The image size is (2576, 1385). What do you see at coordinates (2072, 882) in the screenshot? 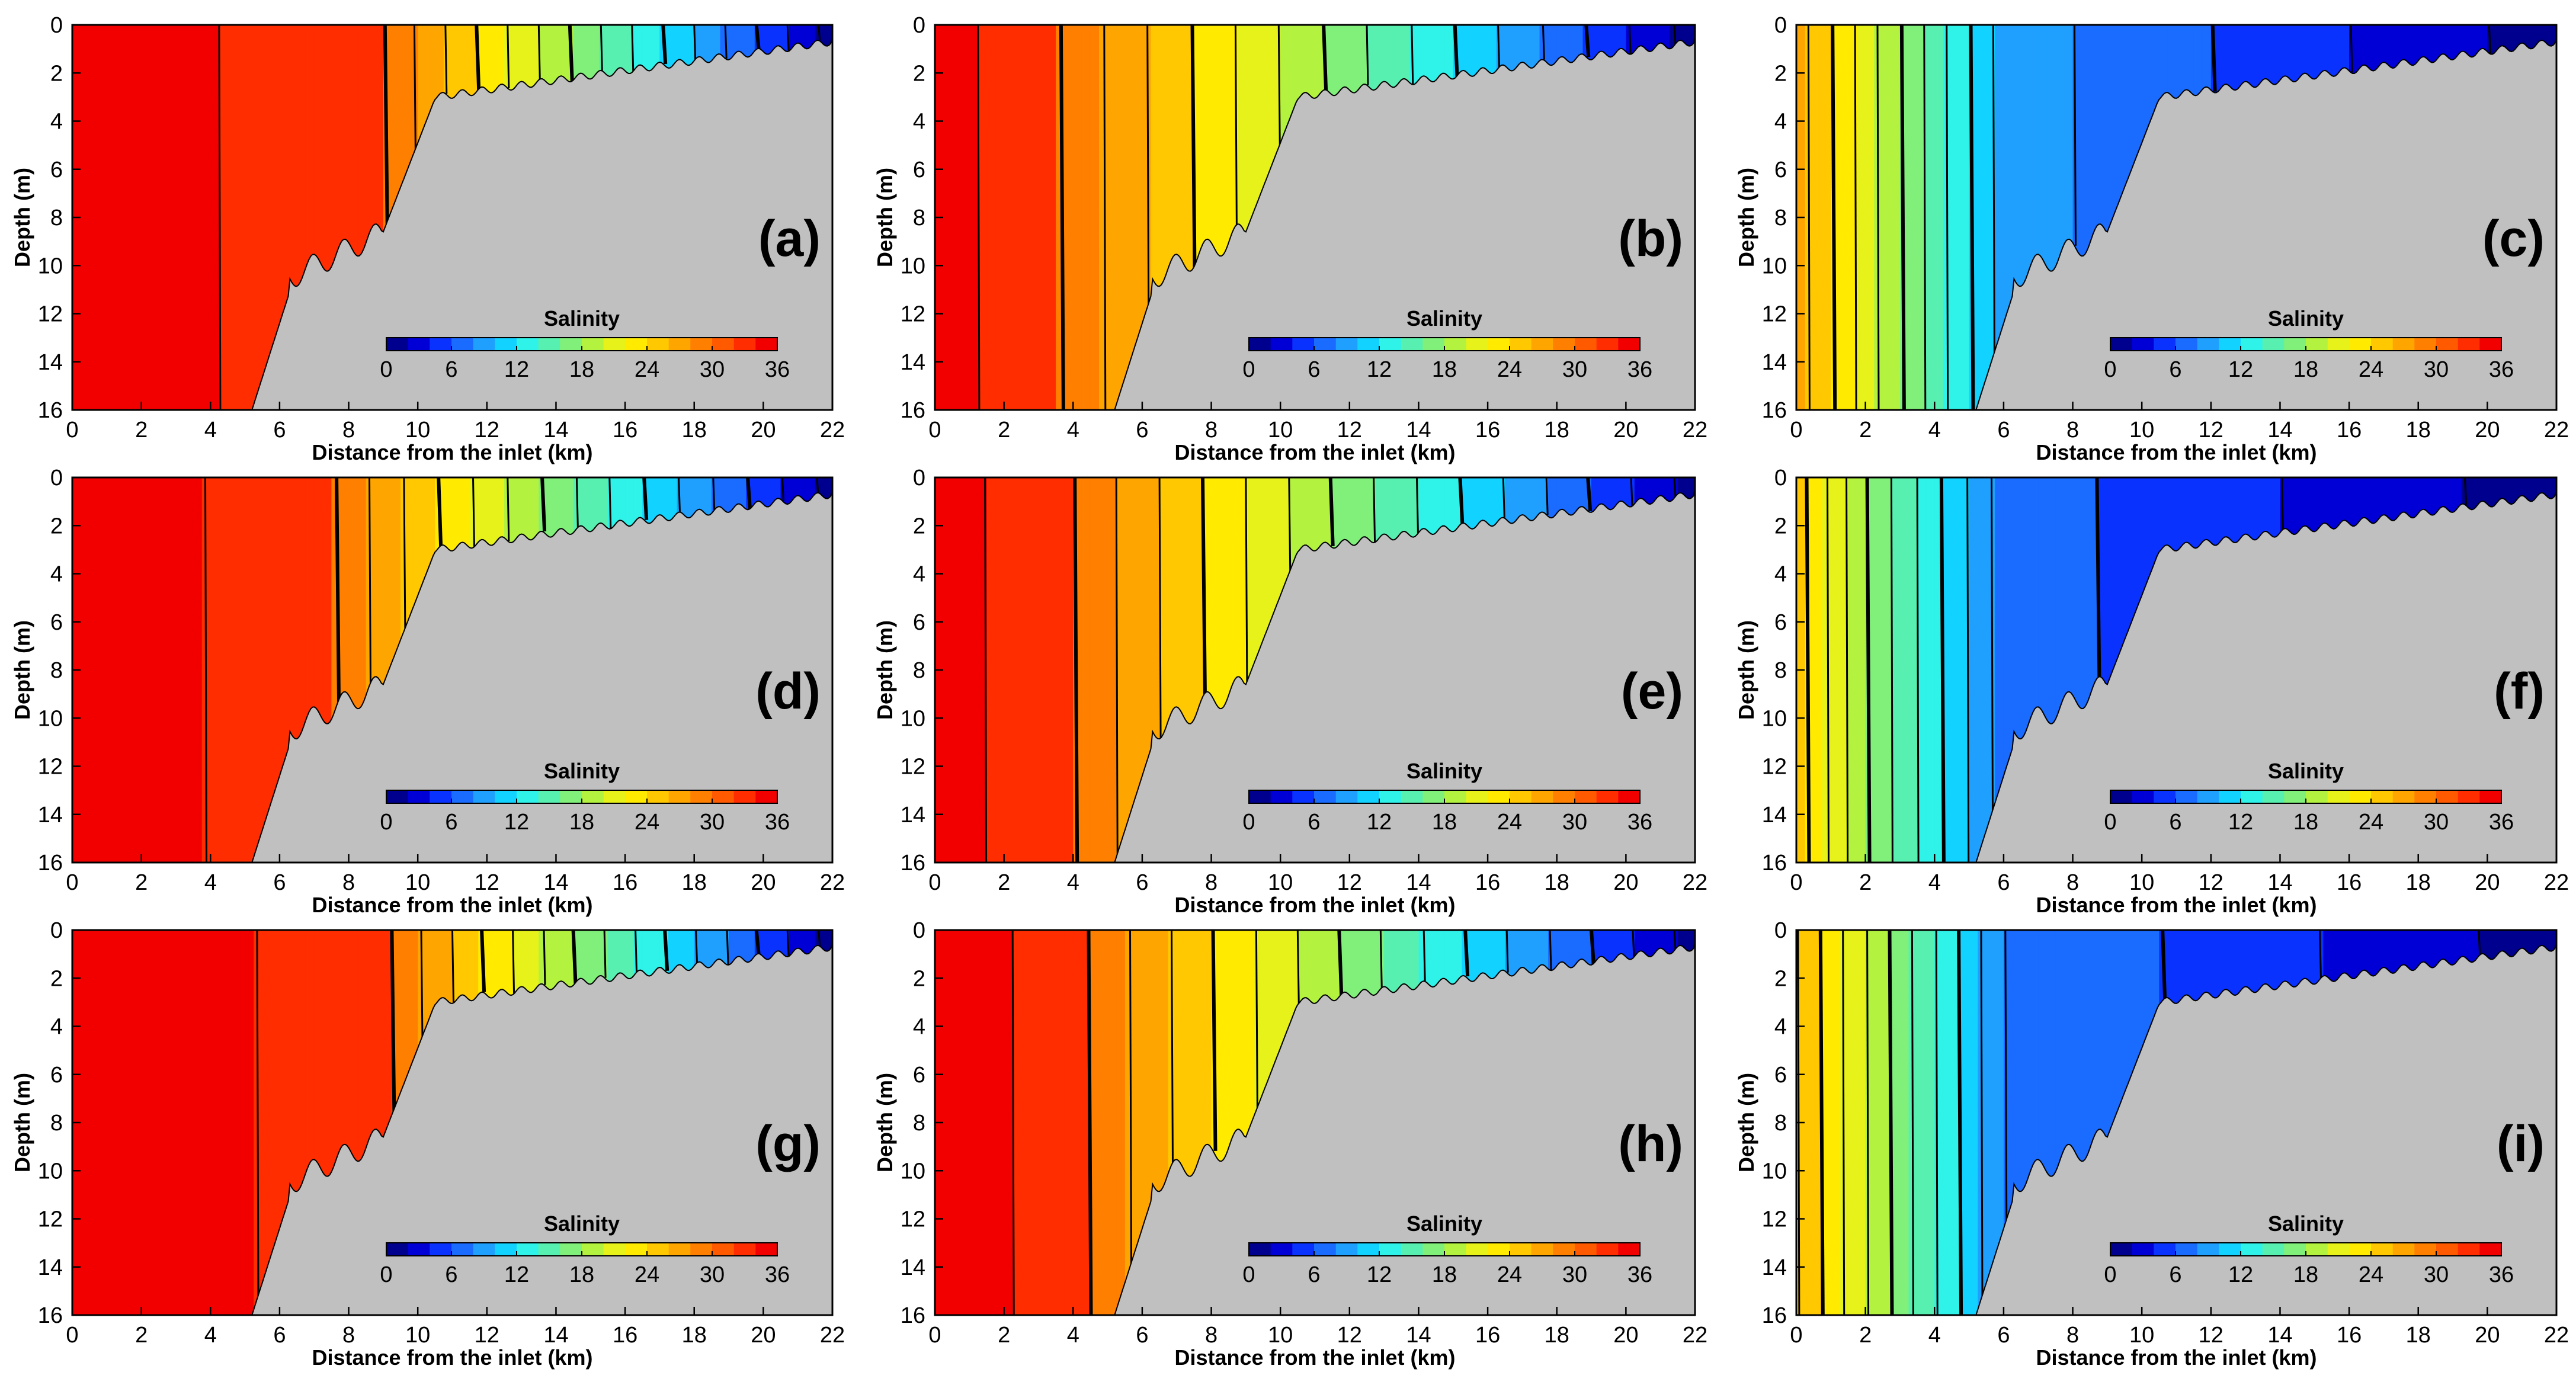
I see `x-tick-label: 8` at bounding box center [2072, 882].